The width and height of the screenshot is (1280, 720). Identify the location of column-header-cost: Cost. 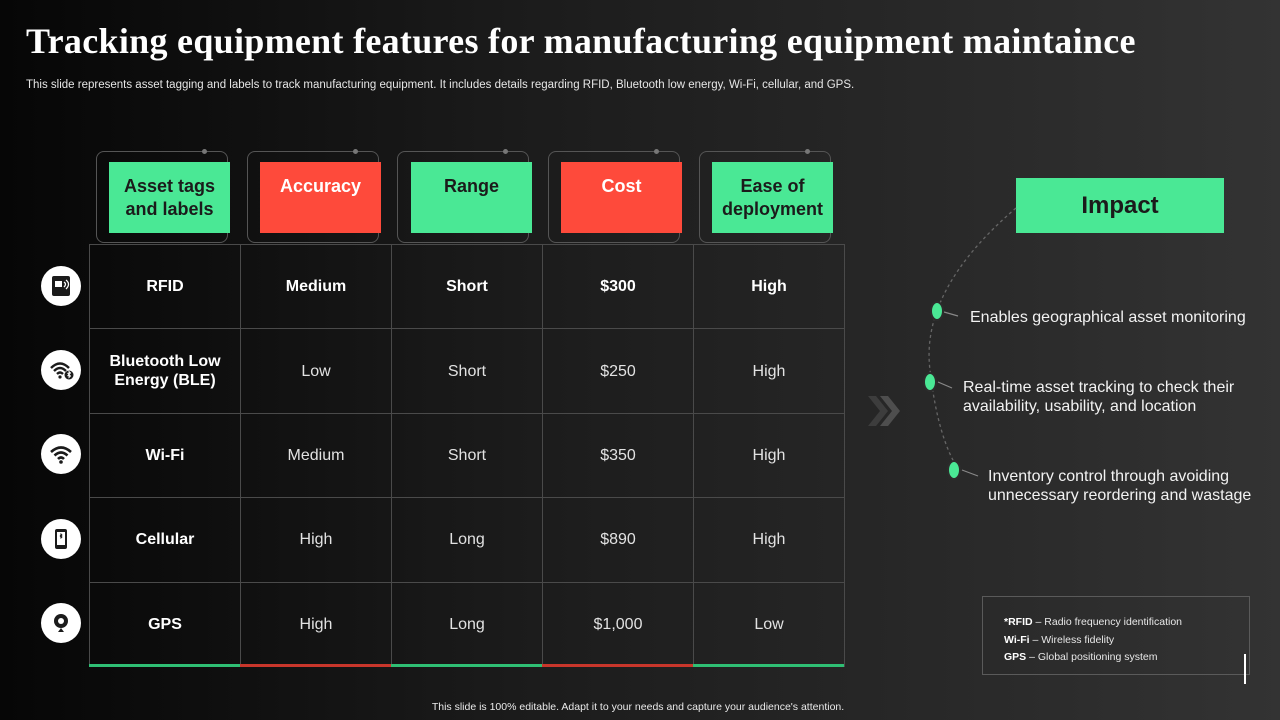
(621, 197).